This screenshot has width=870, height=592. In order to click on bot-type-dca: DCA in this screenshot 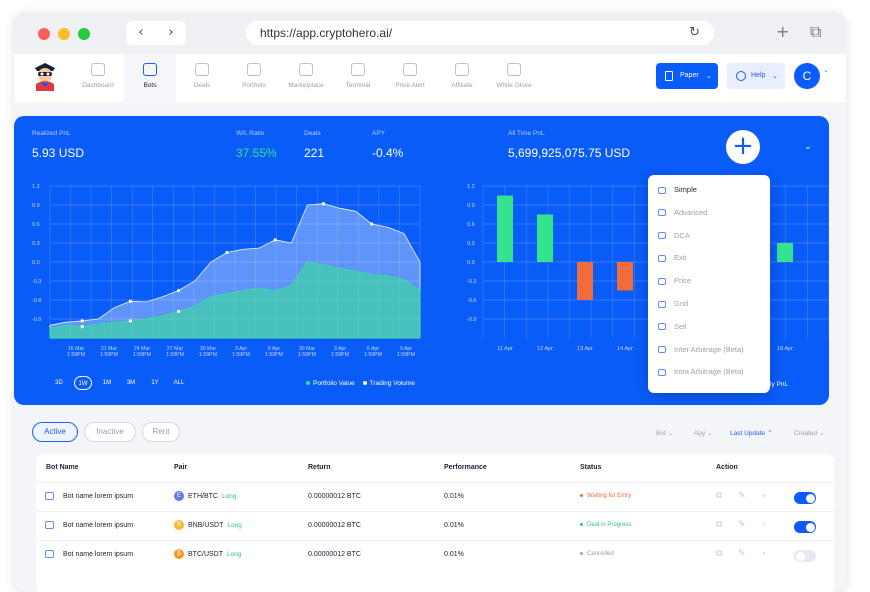, I will do `click(709, 236)`.